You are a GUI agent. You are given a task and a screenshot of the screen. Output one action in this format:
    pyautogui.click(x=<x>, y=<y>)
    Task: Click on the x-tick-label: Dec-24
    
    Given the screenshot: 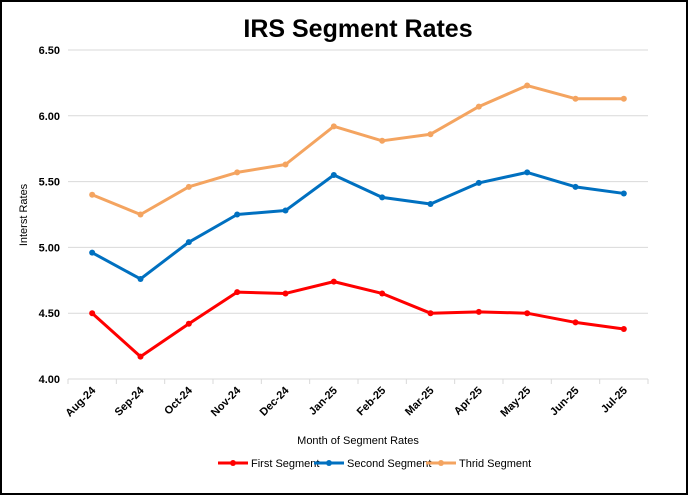 What is the action you would take?
    pyautogui.click(x=275, y=401)
    